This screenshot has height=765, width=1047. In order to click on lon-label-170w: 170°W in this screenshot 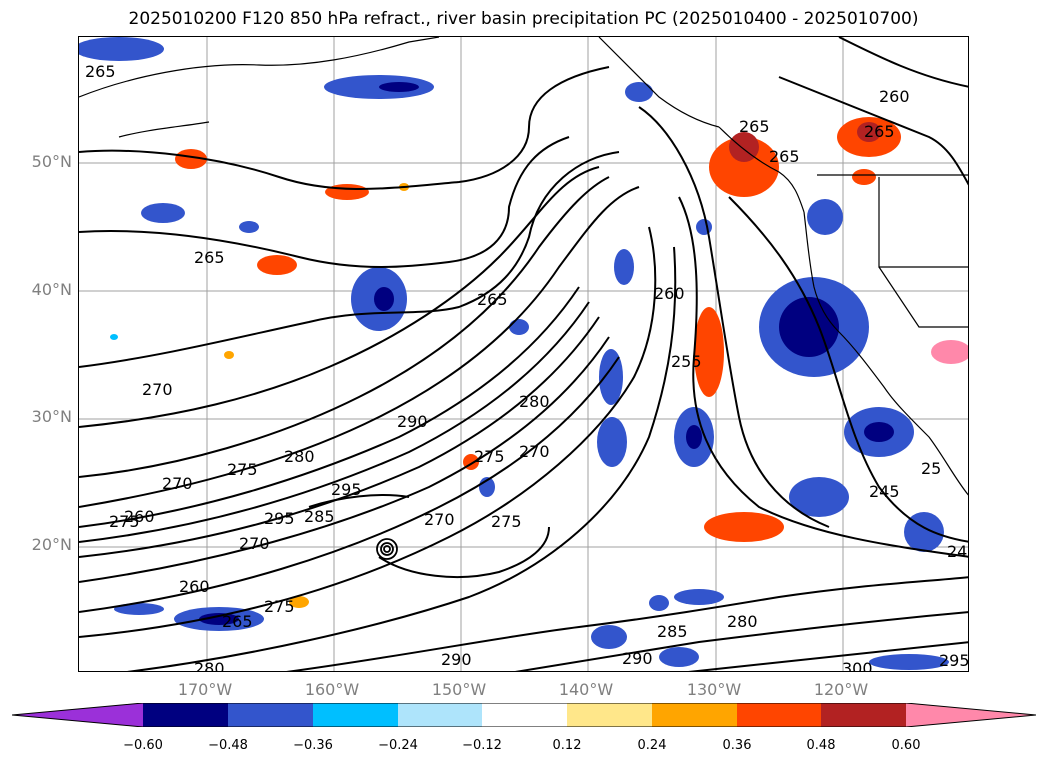, I will do `click(205, 689)`.